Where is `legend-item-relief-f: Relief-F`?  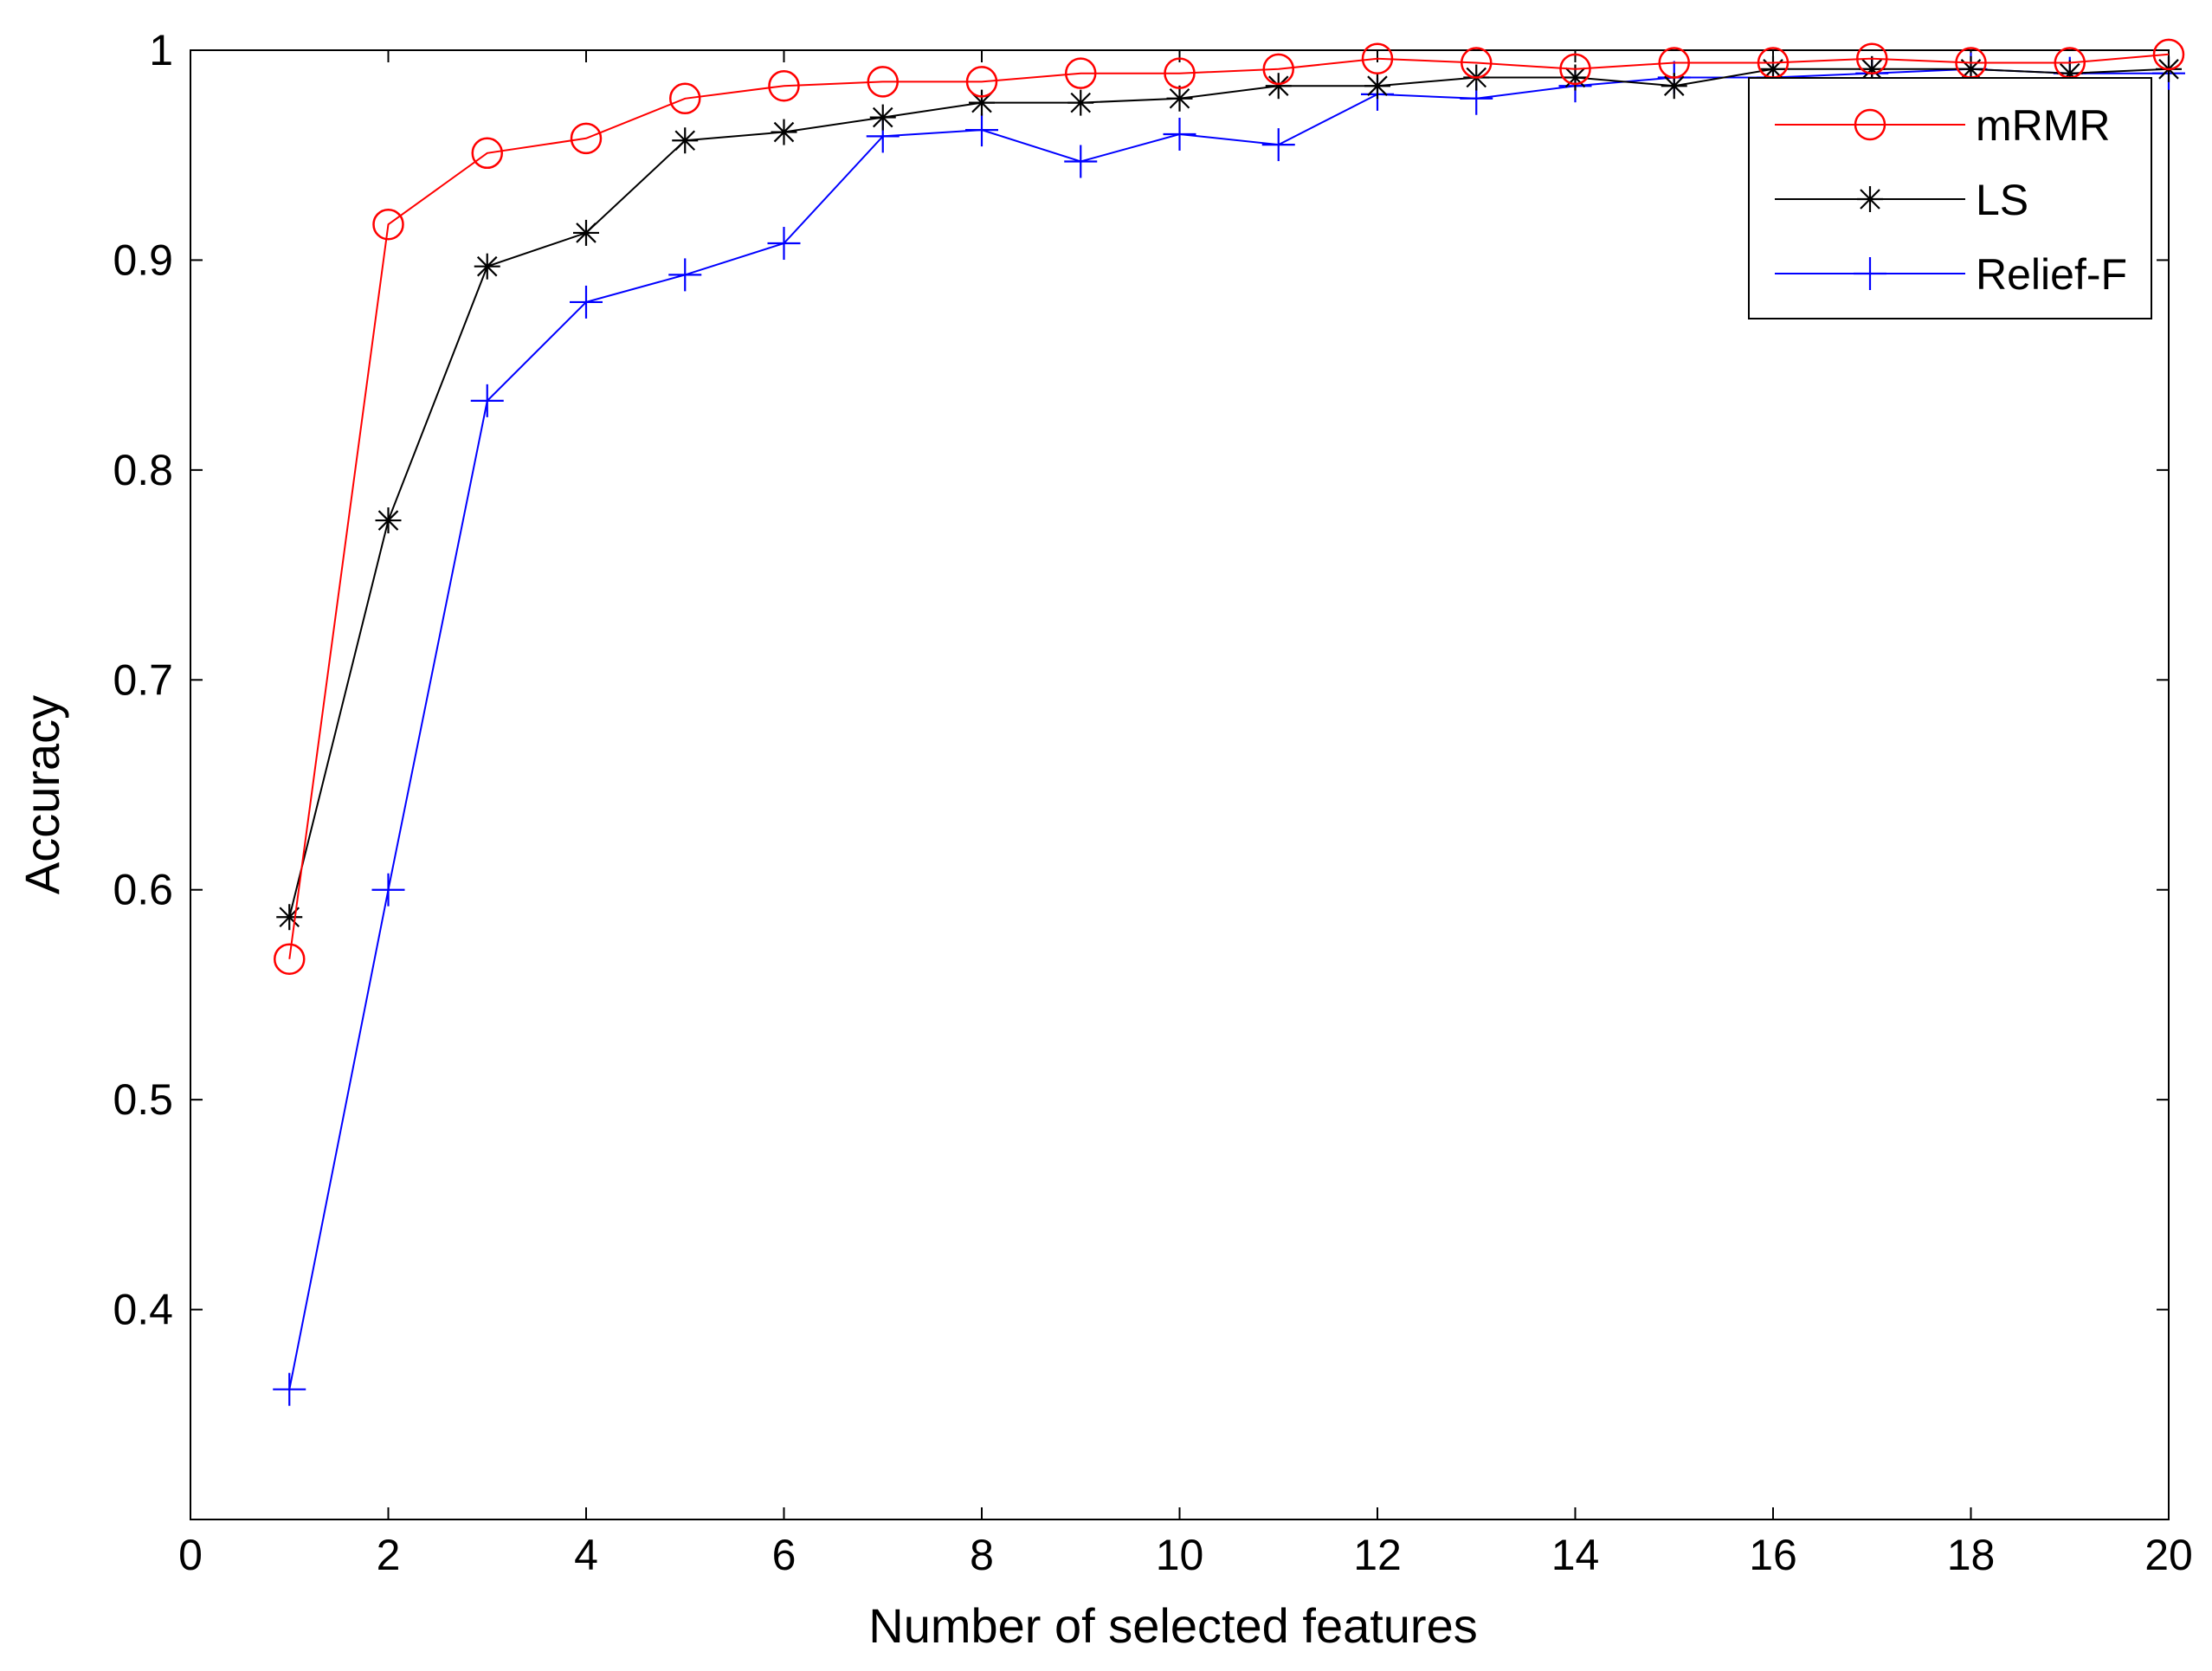 legend-item-relief-f: Relief-F is located at coordinates (1951, 274).